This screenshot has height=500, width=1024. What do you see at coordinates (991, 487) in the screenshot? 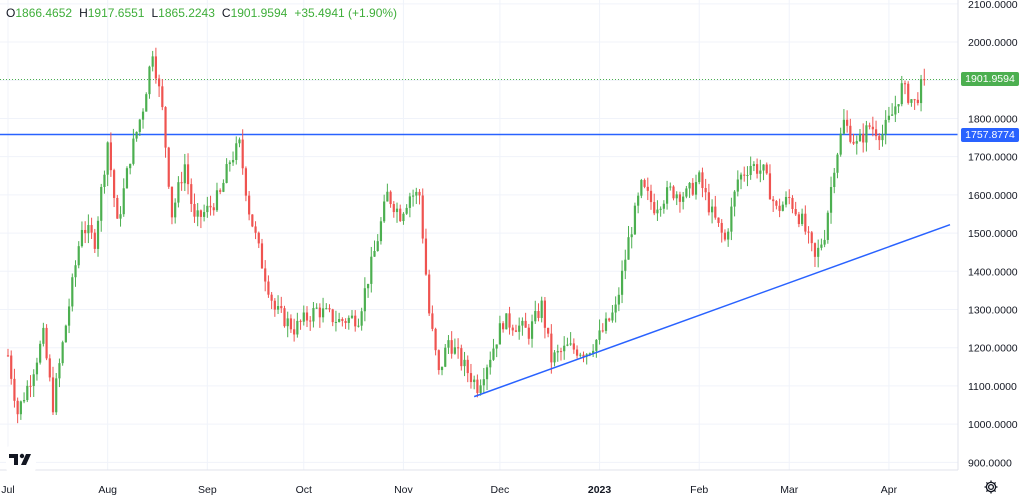
I see `gear-icon` at bounding box center [991, 487].